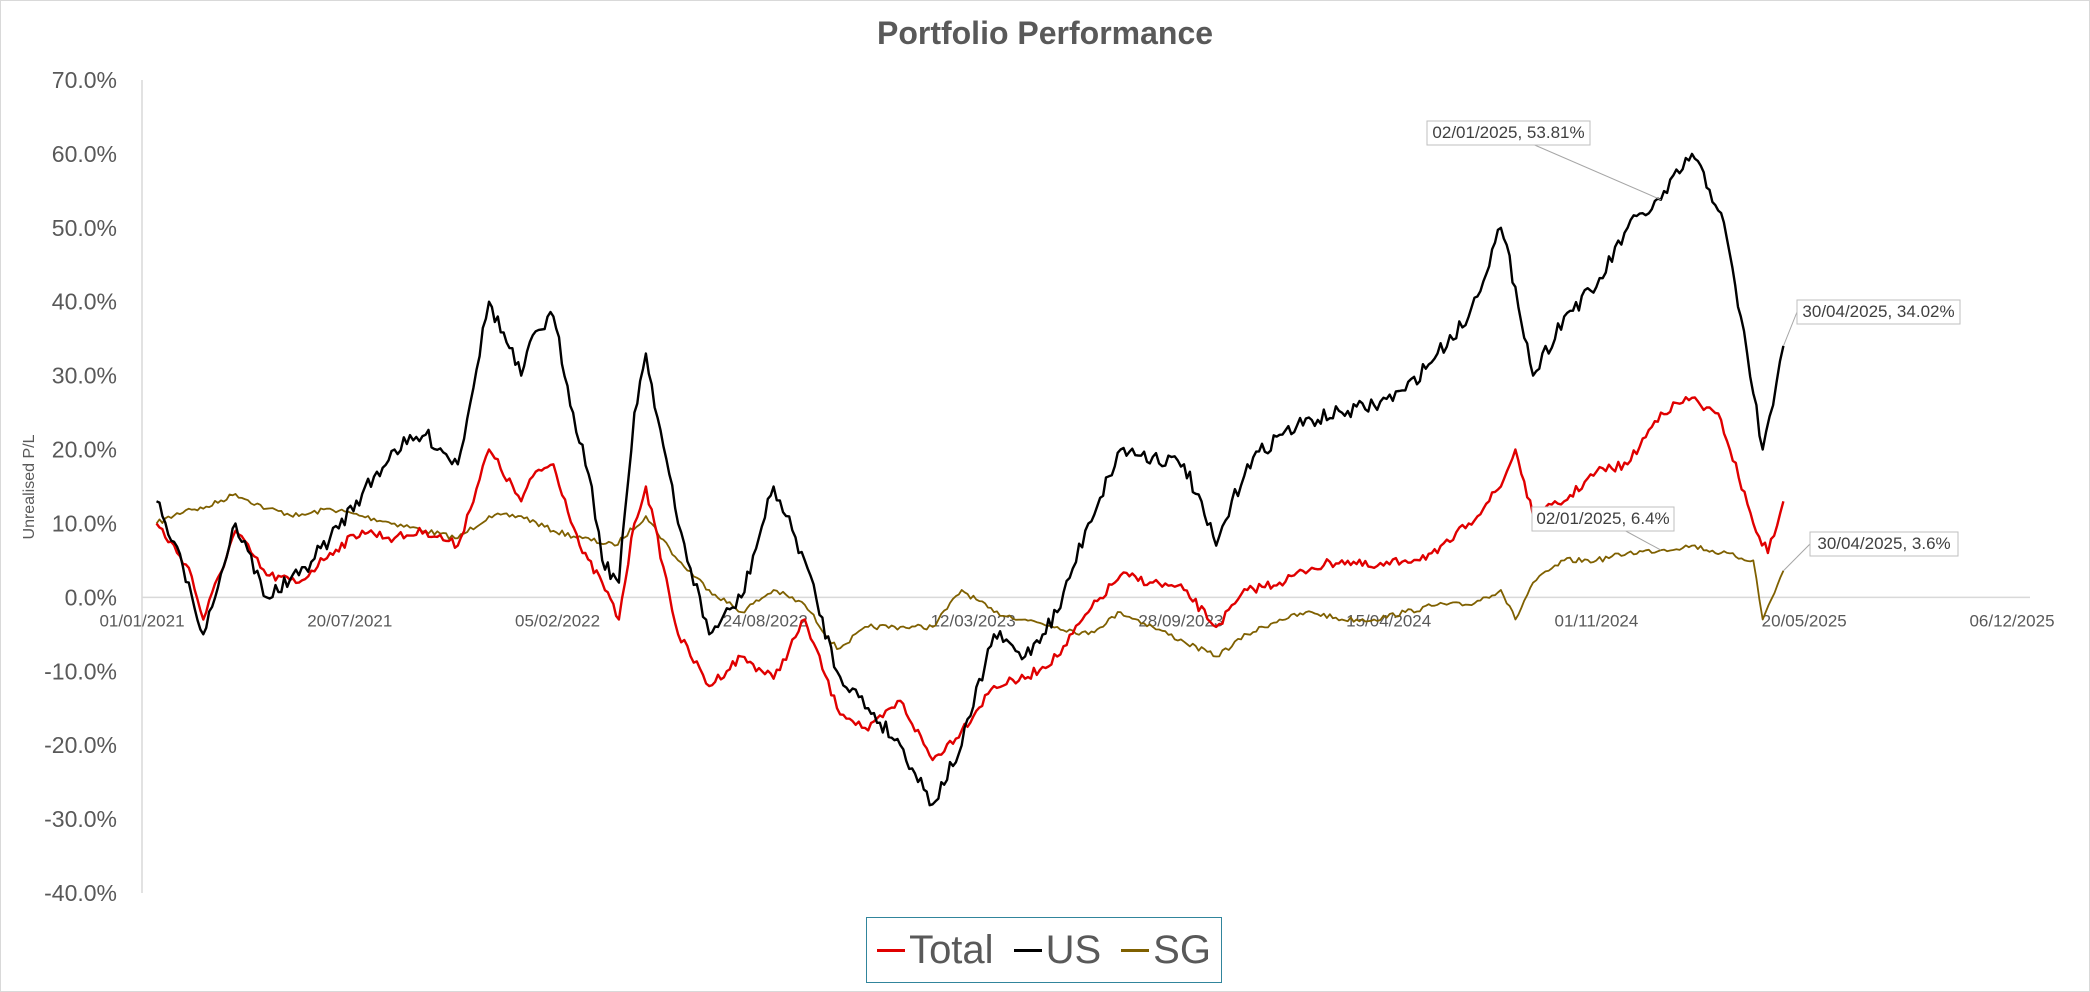 This screenshot has height=992, width=2090. I want to click on y-tick-label: 70.0%, so click(84, 80).